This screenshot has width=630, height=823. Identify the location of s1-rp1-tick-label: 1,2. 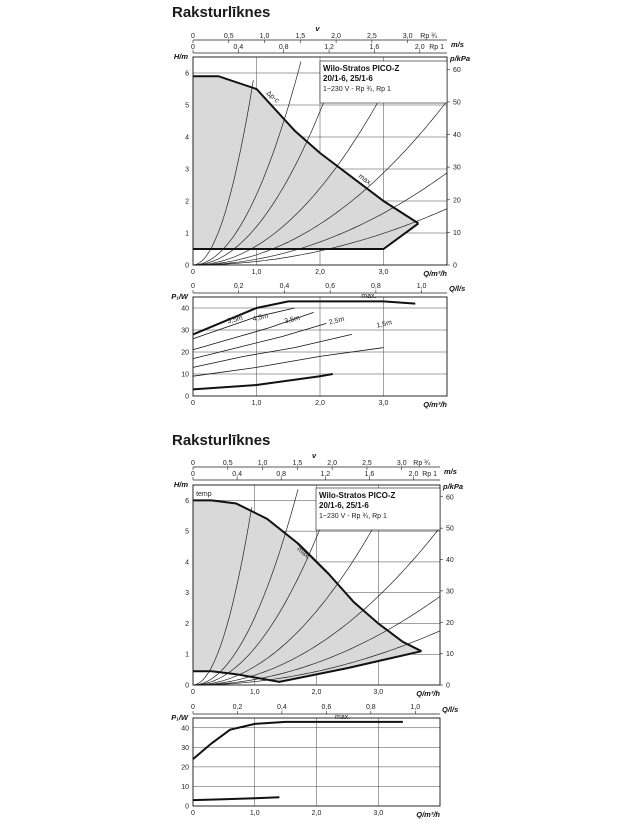
(329, 47).